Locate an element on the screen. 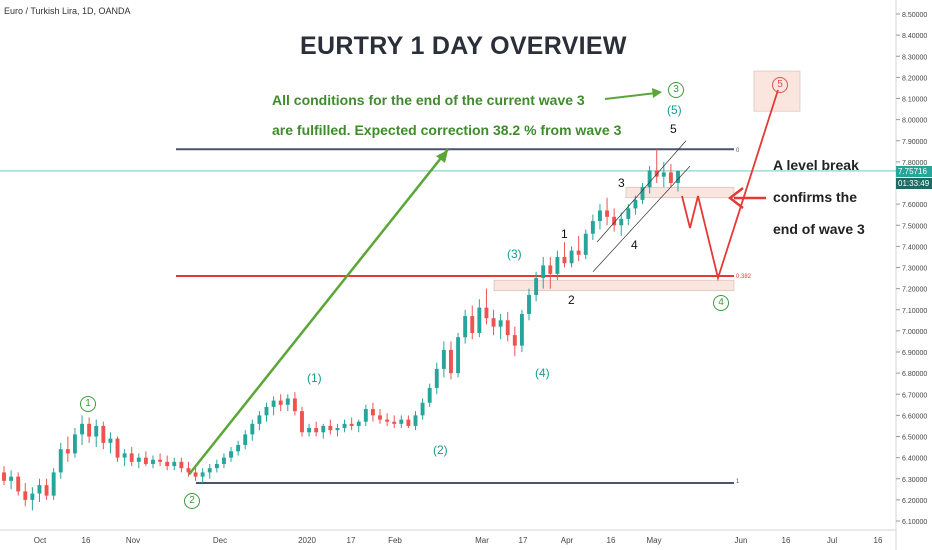 Image resolution: width=932 pixels, height=550 pixels. y-tick-label: 7.10000 is located at coordinates (914, 311).